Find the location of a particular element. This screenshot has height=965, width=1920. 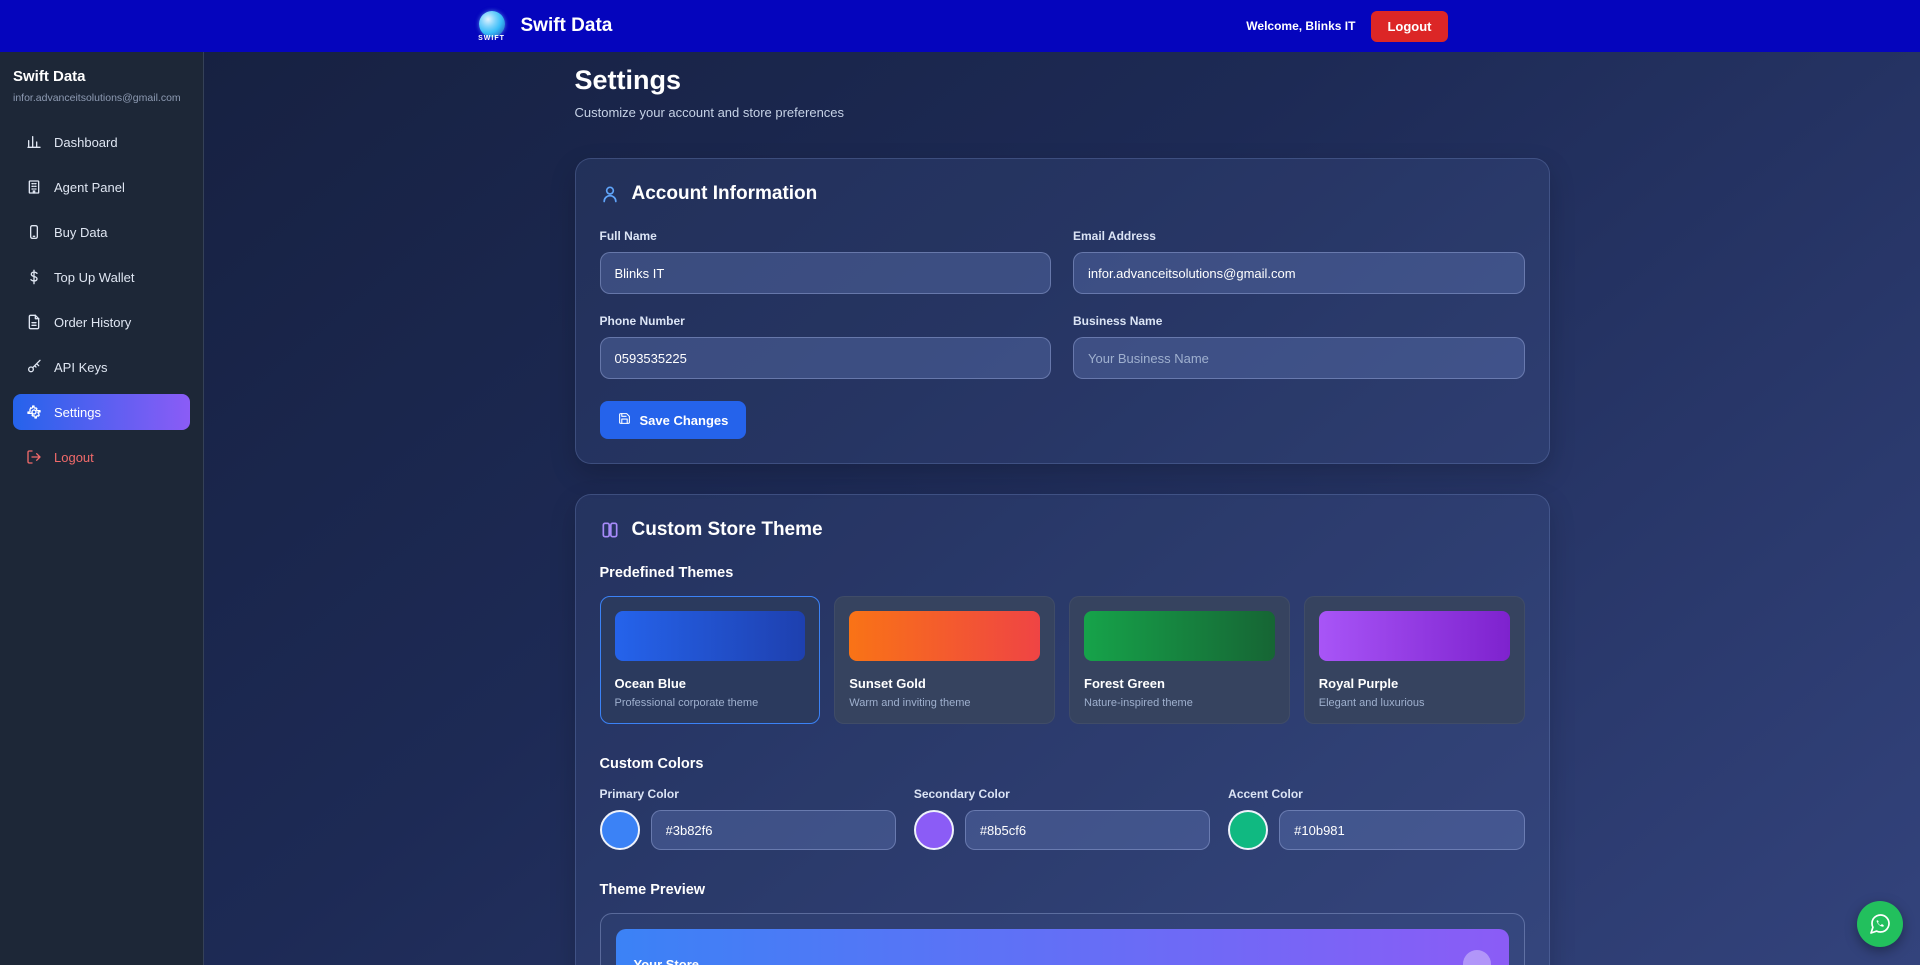

brand: SWIFT Swift Data is located at coordinates (543, 26).